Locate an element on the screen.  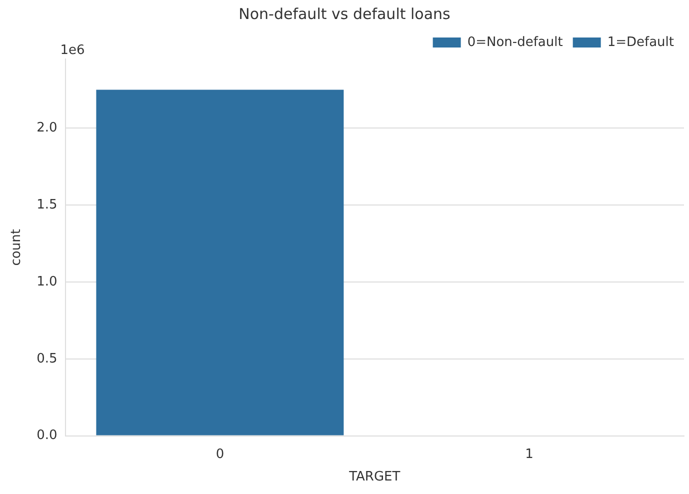
x-tick-label: 1 is located at coordinates (529, 454).